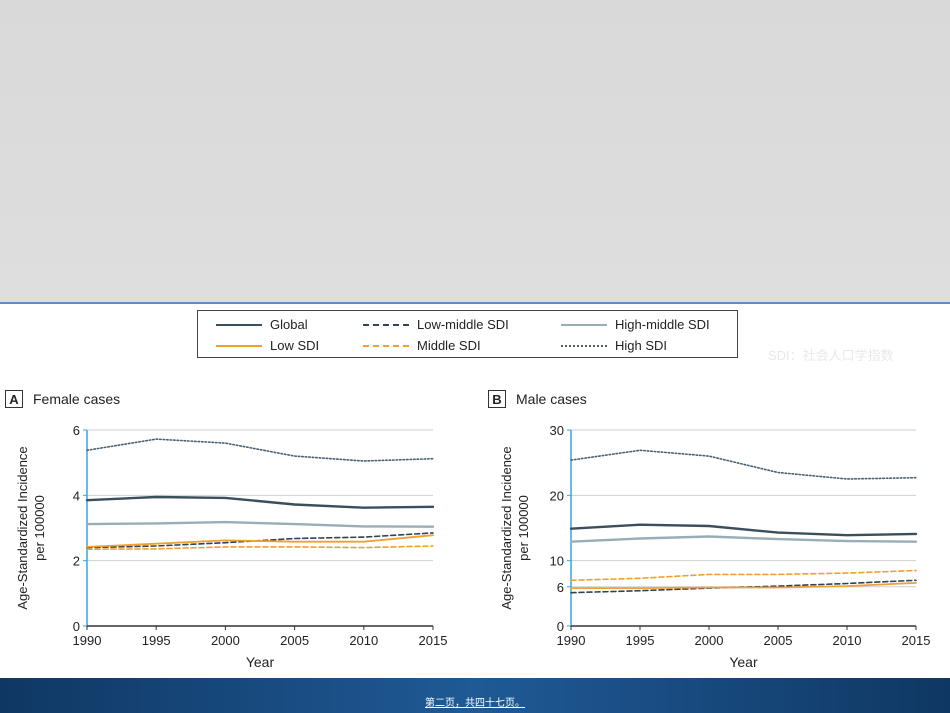 The width and height of the screenshot is (950, 713). I want to click on legend-low: Low SDI, so click(267, 345).